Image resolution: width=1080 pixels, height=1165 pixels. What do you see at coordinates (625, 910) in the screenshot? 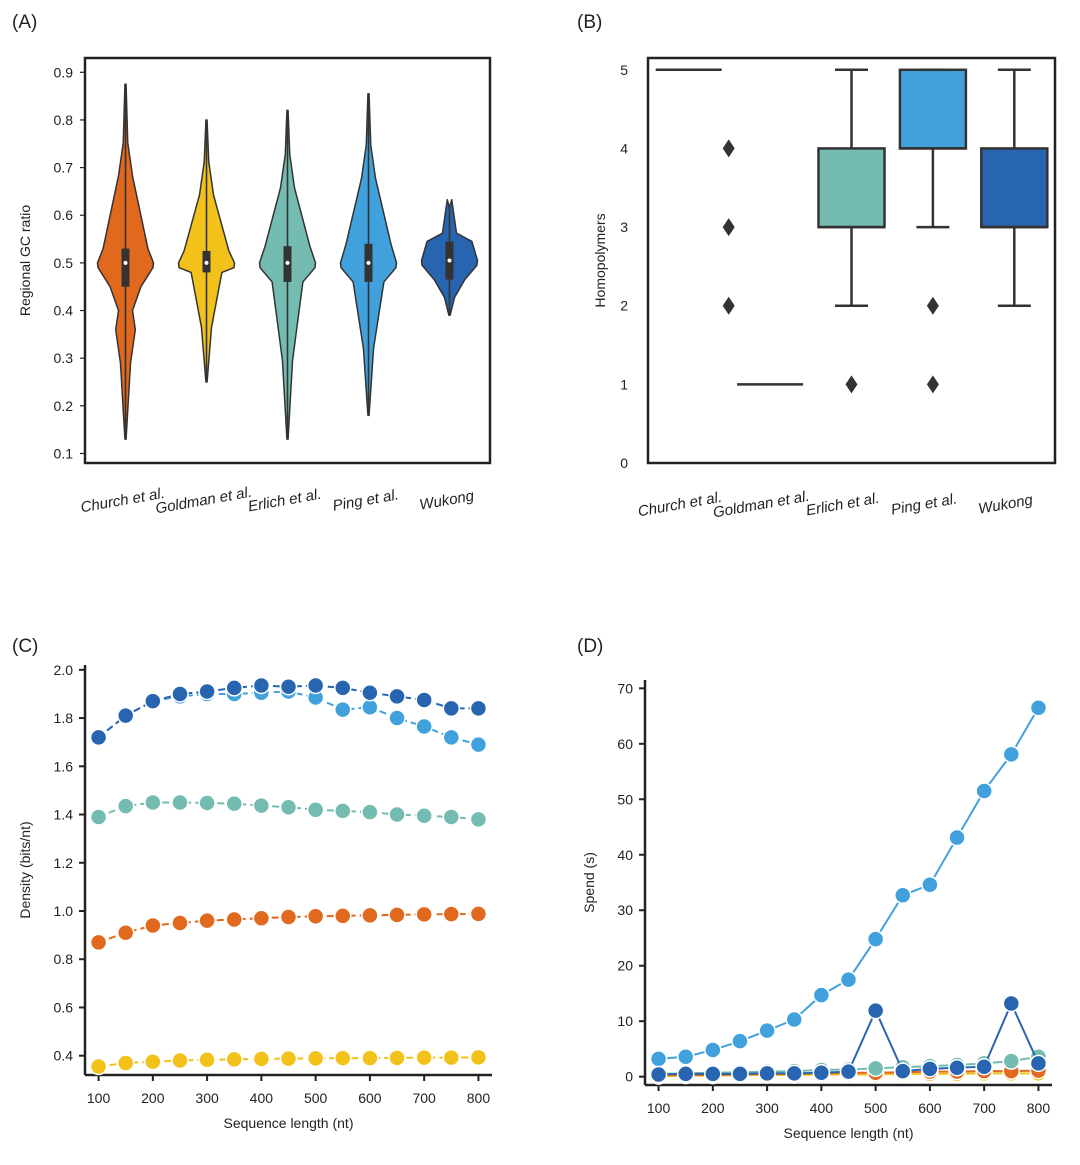
I see `y-tick-label: 30` at bounding box center [625, 910].